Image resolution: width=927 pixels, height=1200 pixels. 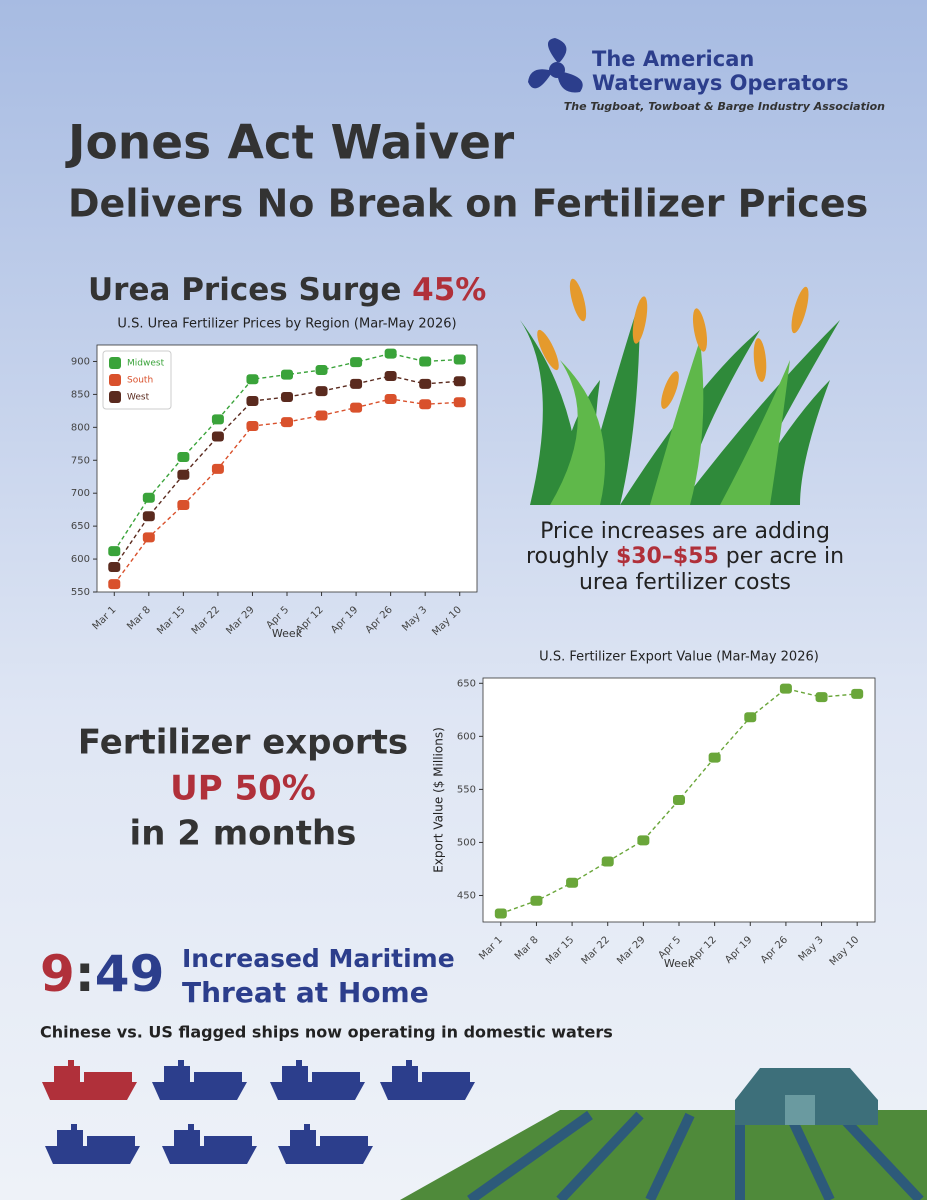 I want to click on acre-text: per acre in, so click(x=781, y=556).